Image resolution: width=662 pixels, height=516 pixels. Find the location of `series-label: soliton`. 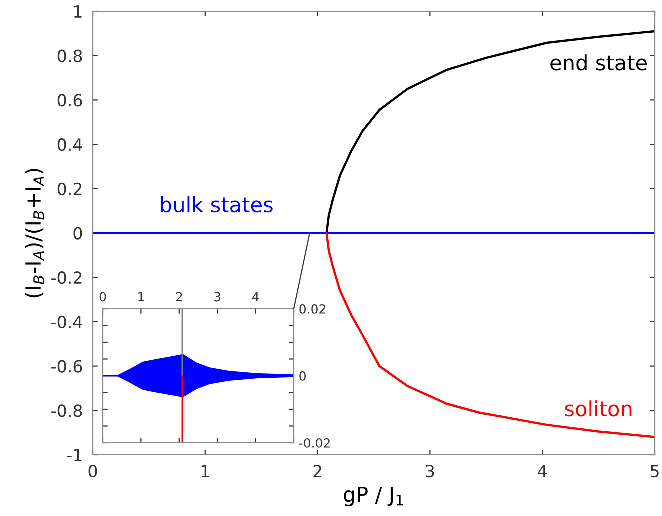

series-label: soliton is located at coordinates (598, 408).